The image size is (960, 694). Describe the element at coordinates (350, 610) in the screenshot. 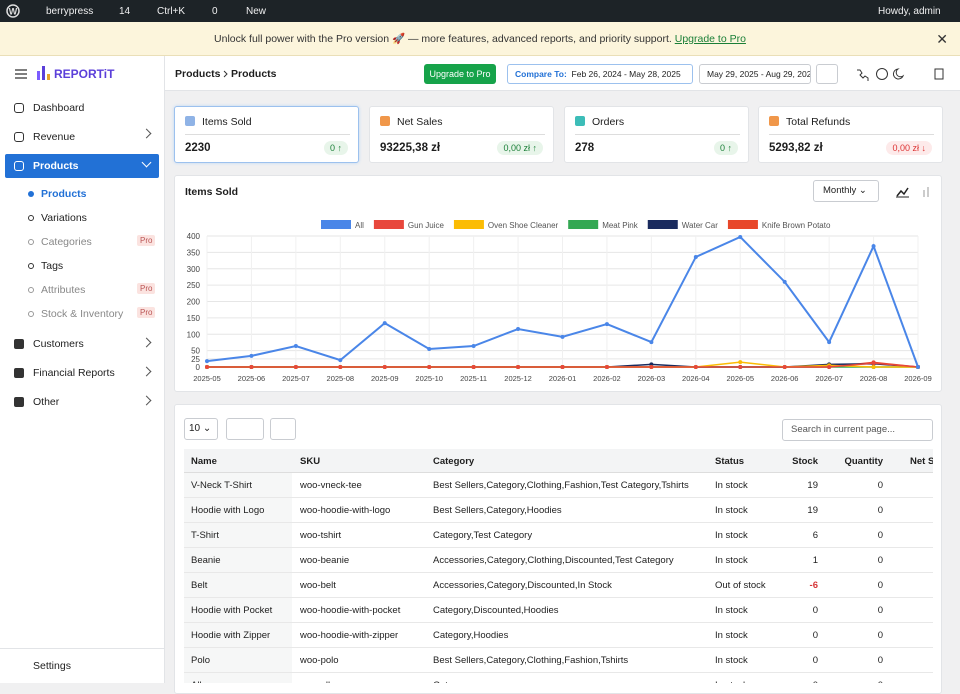

I see `table-cell: woo-hoodie-with-pocket` at that location.